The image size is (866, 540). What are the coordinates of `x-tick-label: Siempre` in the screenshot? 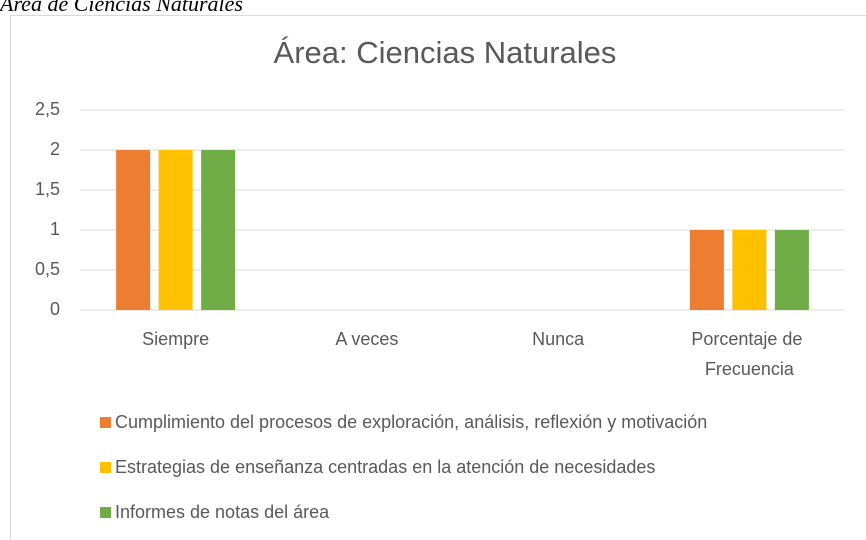 It's located at (175, 339).